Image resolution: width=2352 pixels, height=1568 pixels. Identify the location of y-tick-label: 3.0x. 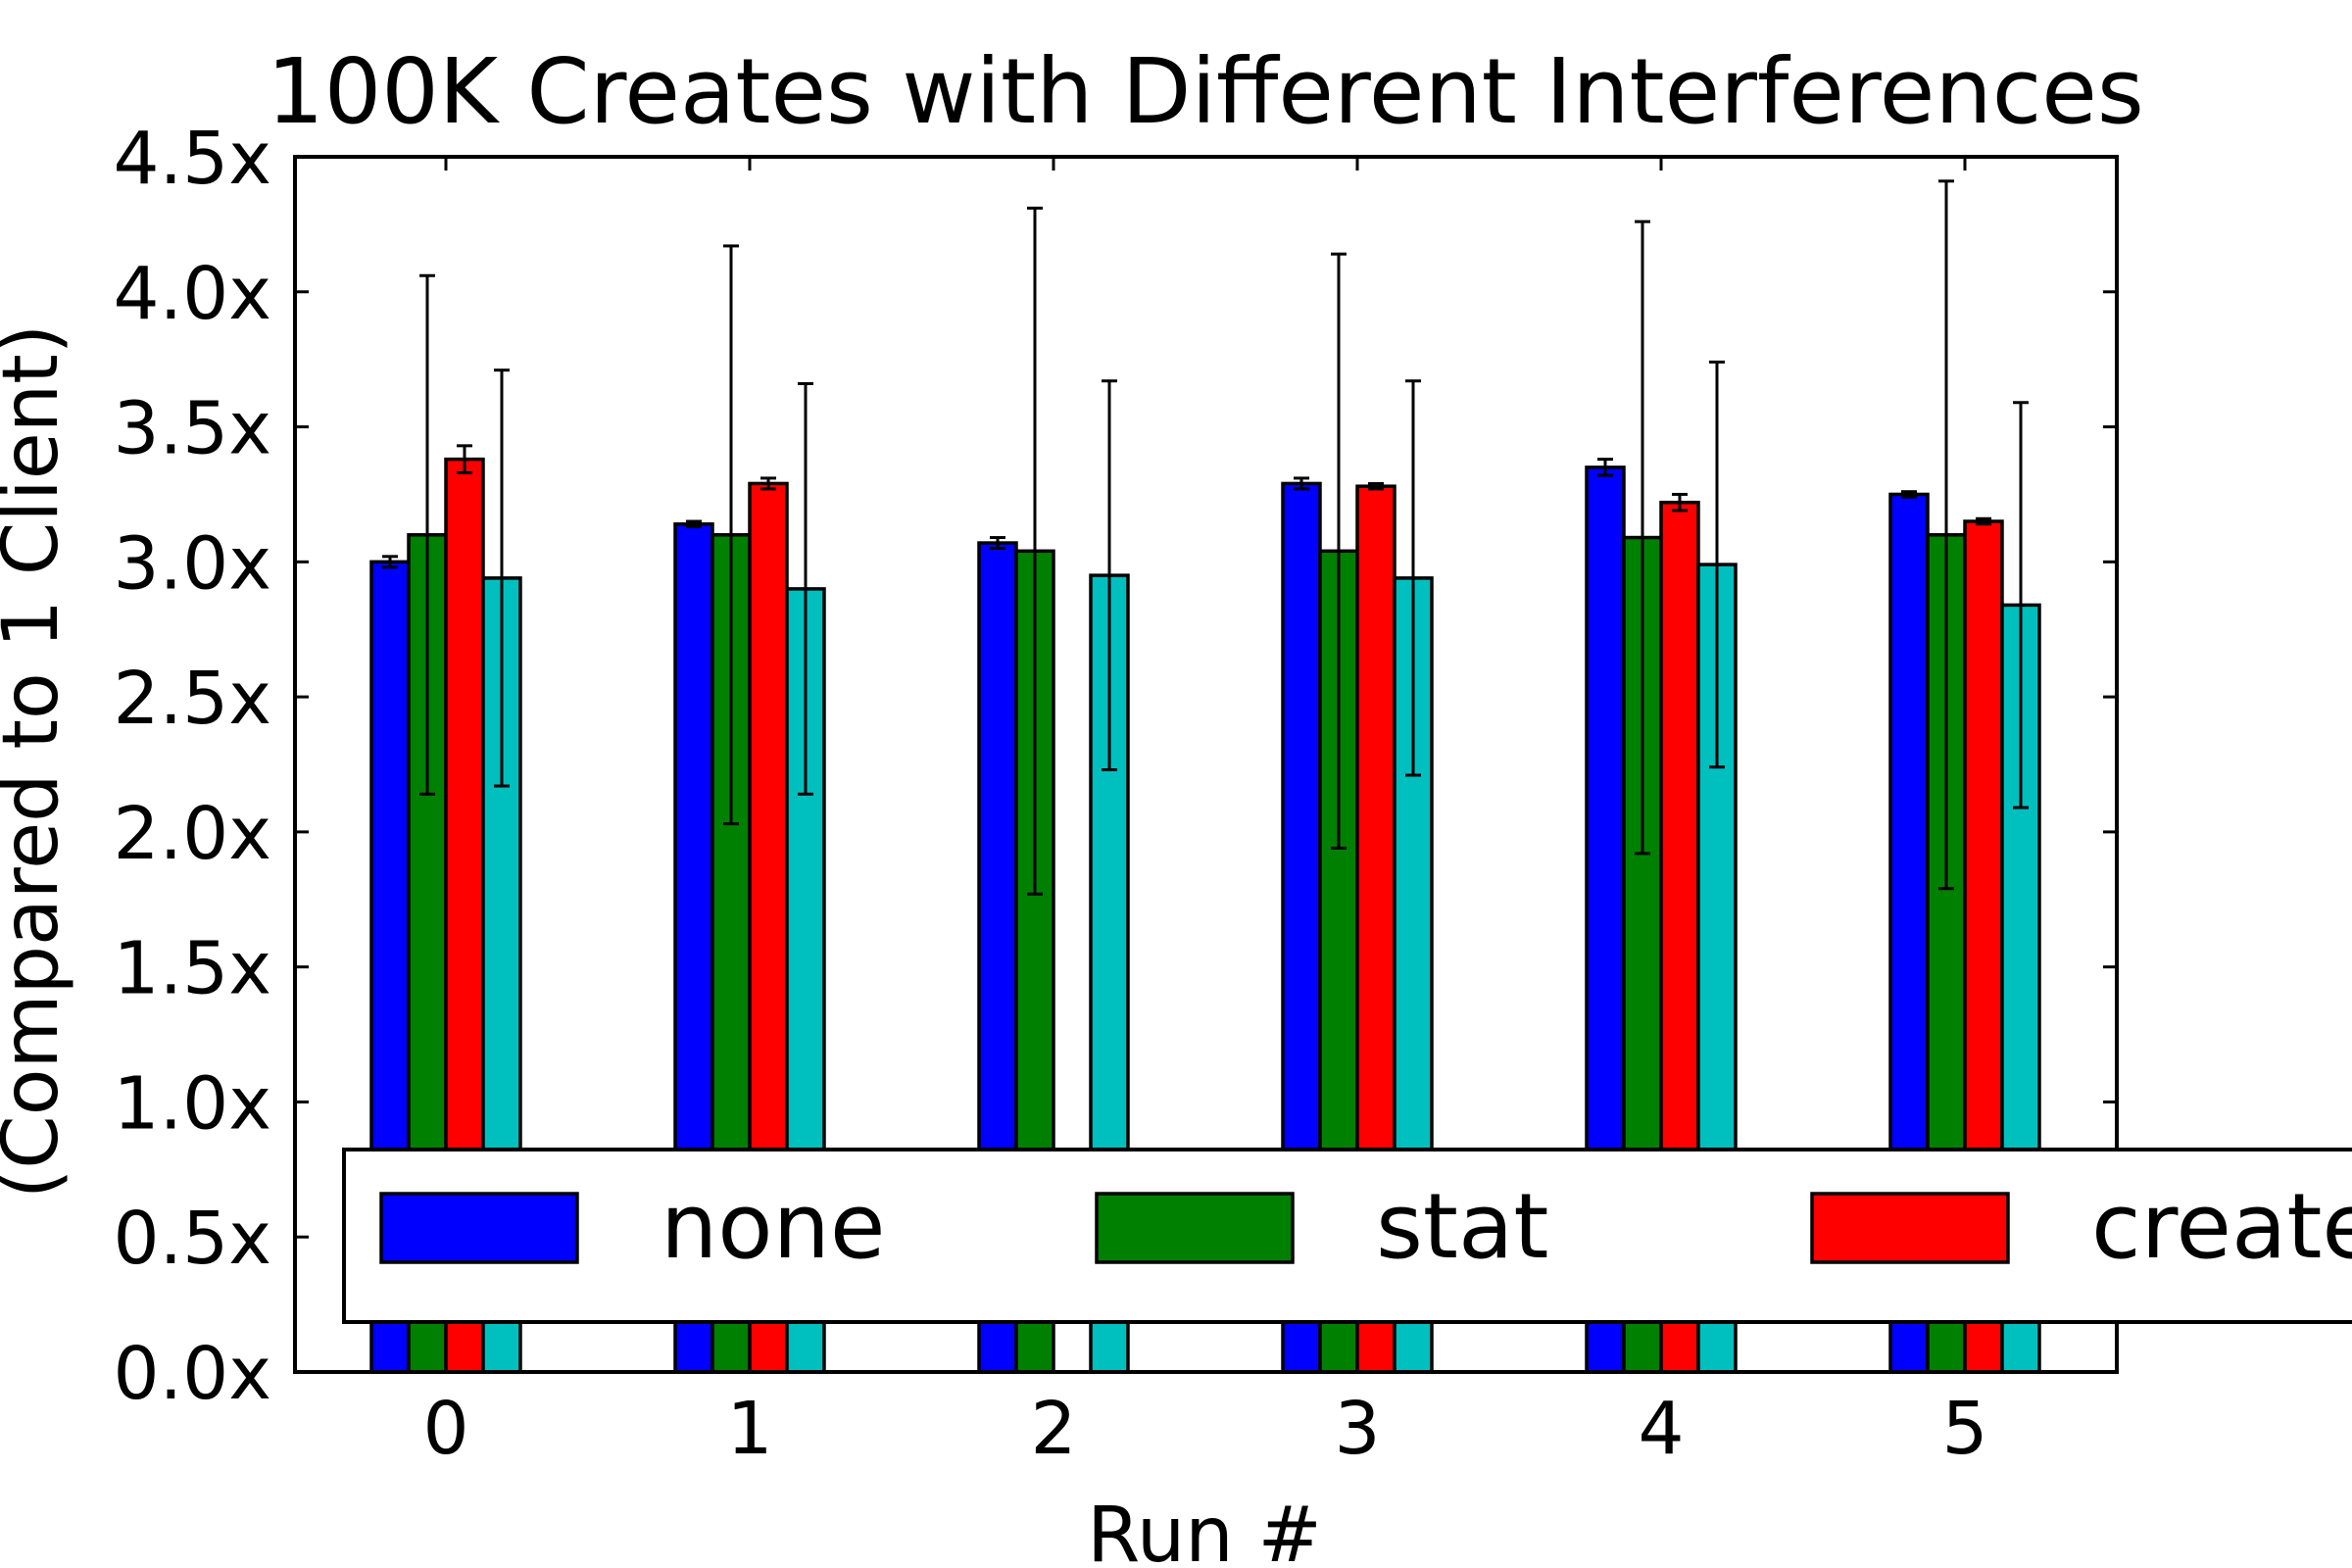
(192, 563).